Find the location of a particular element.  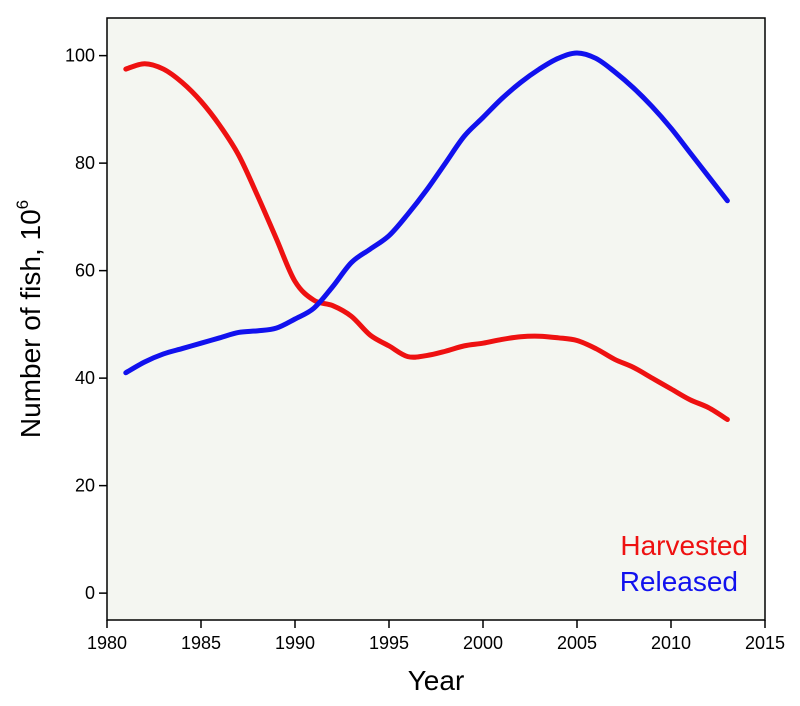

y-tick-label: 40 is located at coordinates (85, 378).